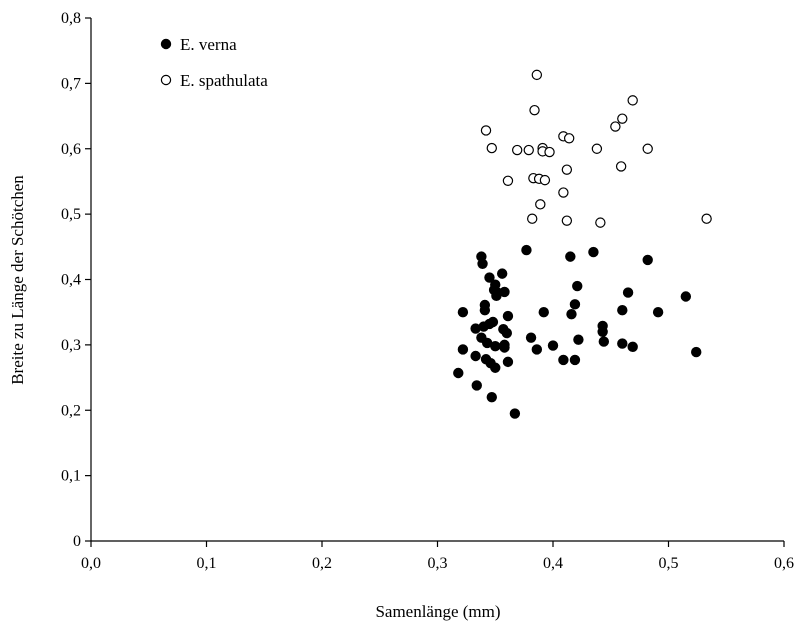 The height and width of the screenshot is (627, 801). I want to click on x-tick-label: 0,2, so click(322, 563).